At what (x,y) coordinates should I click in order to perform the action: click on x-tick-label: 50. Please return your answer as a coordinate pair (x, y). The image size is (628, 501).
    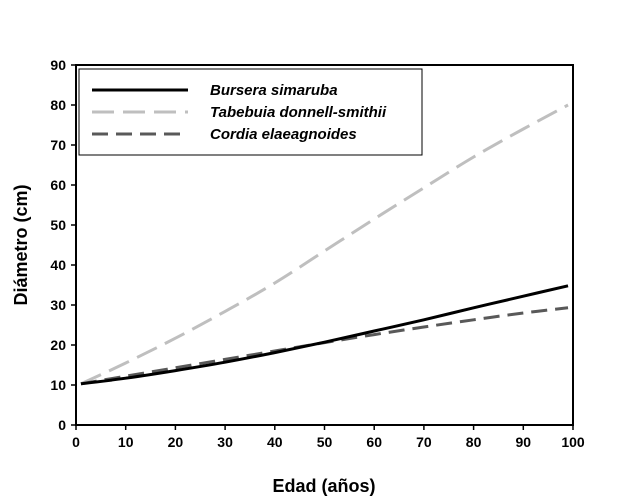
    Looking at the image, I should click on (325, 442).